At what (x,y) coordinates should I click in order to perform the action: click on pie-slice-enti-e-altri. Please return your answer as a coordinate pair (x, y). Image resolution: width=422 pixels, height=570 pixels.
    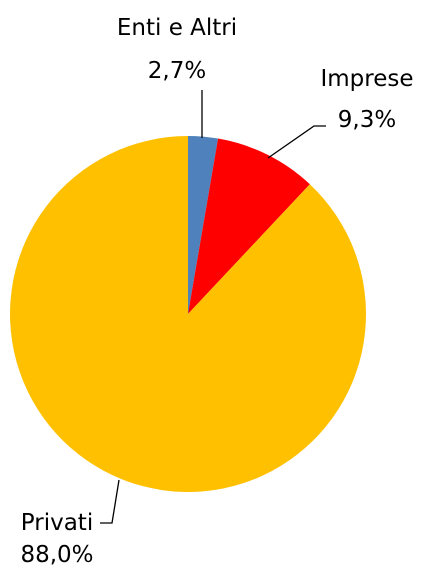
    Looking at the image, I should click on (203, 225).